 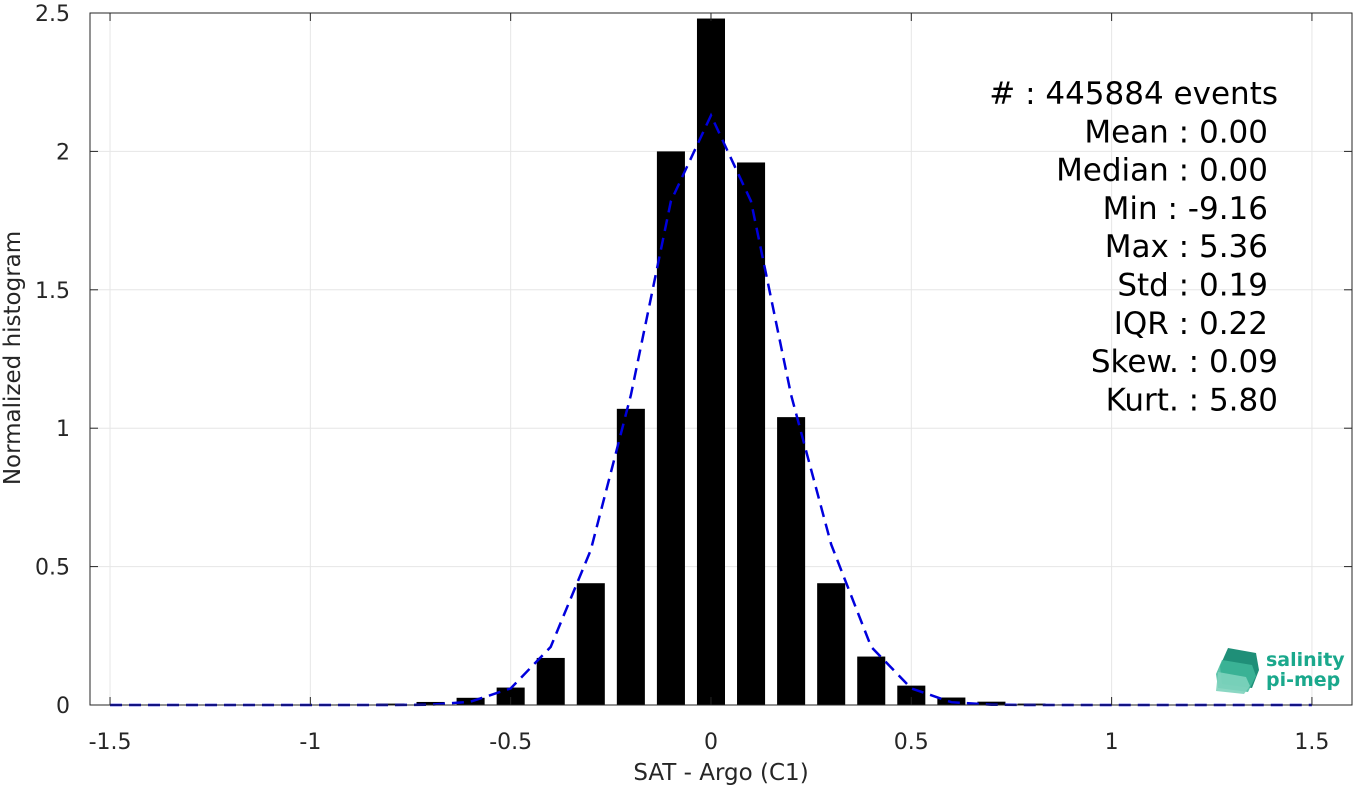 What do you see at coordinates (720, 773) in the screenshot?
I see `x-axis-title: SAT - Argo (C1)` at bounding box center [720, 773].